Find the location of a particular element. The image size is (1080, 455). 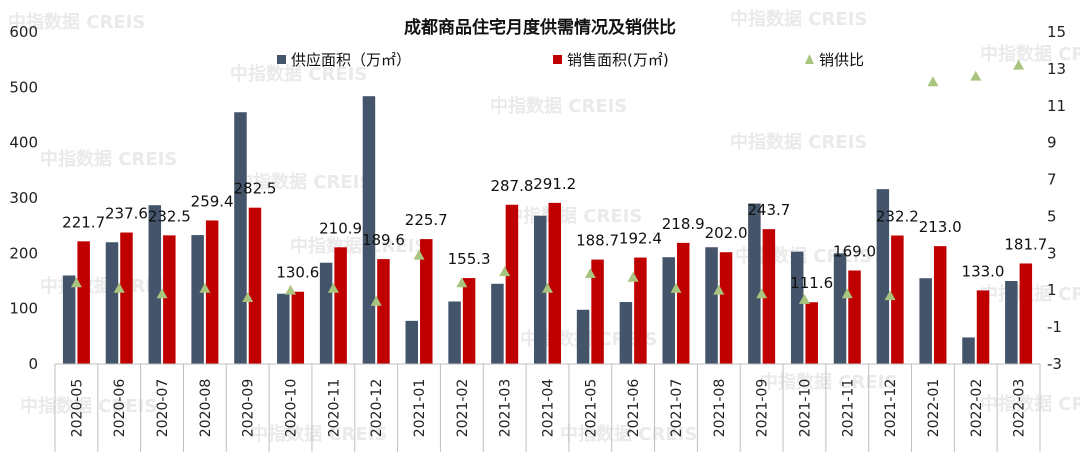

x-axis-tick-label: 2020-05 is located at coordinates (77, 408).